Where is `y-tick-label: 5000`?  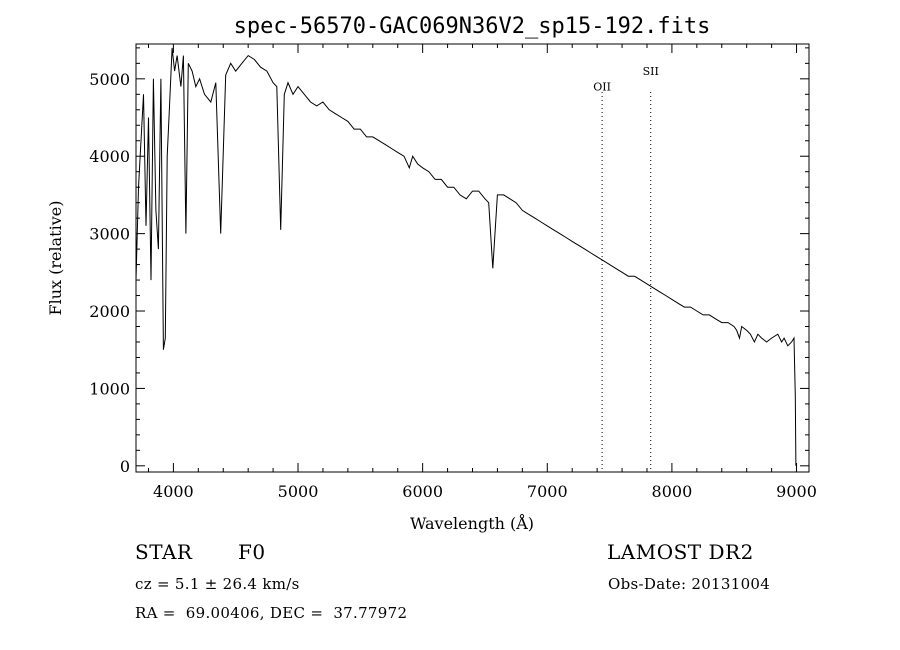 y-tick-label: 5000 is located at coordinates (109, 79).